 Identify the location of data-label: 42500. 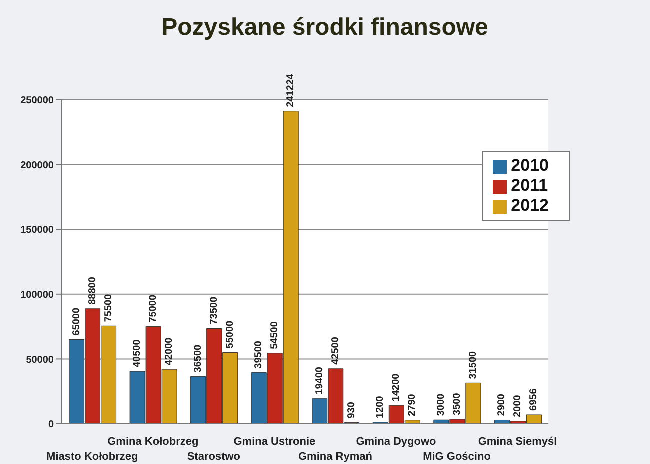
(336, 350).